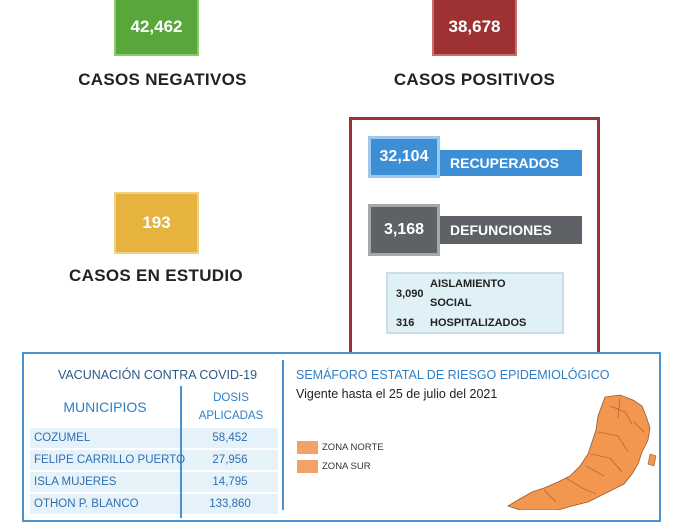 This screenshot has height=522, width=684. Describe the element at coordinates (353, 447) in the screenshot. I see `legend-zona-norte-label: ZONA NORTE` at that location.